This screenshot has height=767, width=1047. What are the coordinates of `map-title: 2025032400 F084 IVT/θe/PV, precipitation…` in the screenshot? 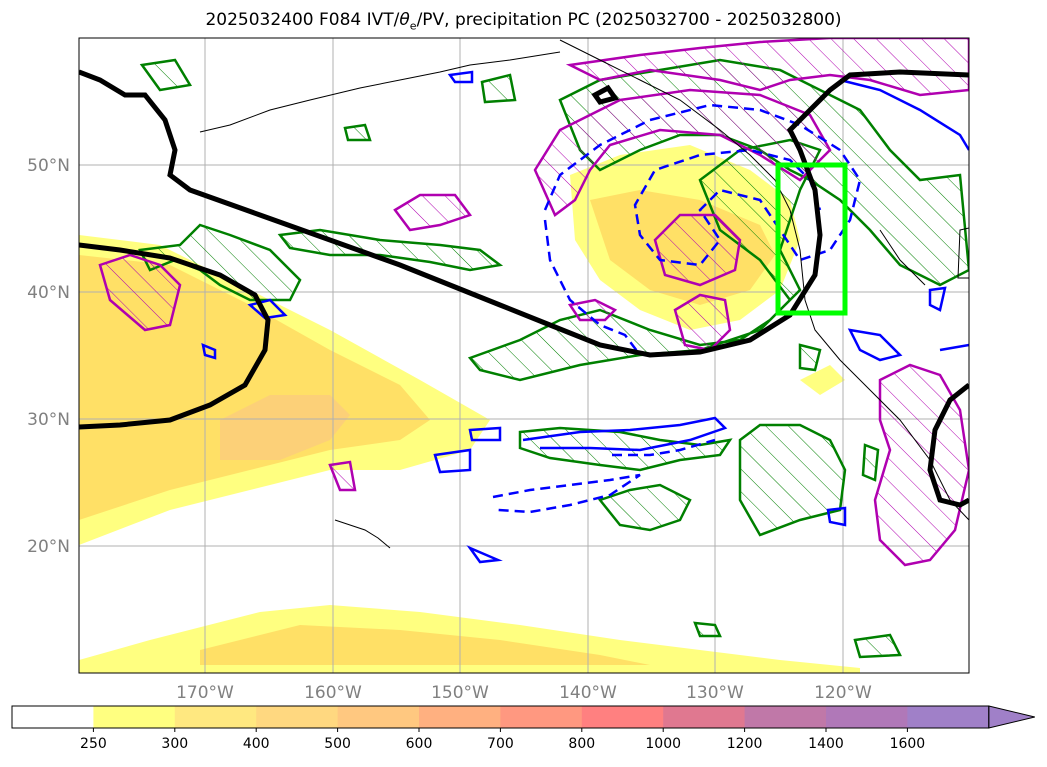 It's located at (523, 21).